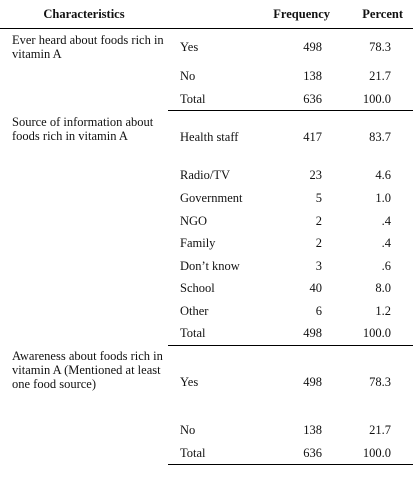 Image resolution: width=413 pixels, height=477 pixels. Describe the element at coordinates (383, 311) in the screenshot. I see `percent-cell: 1.2` at that location.